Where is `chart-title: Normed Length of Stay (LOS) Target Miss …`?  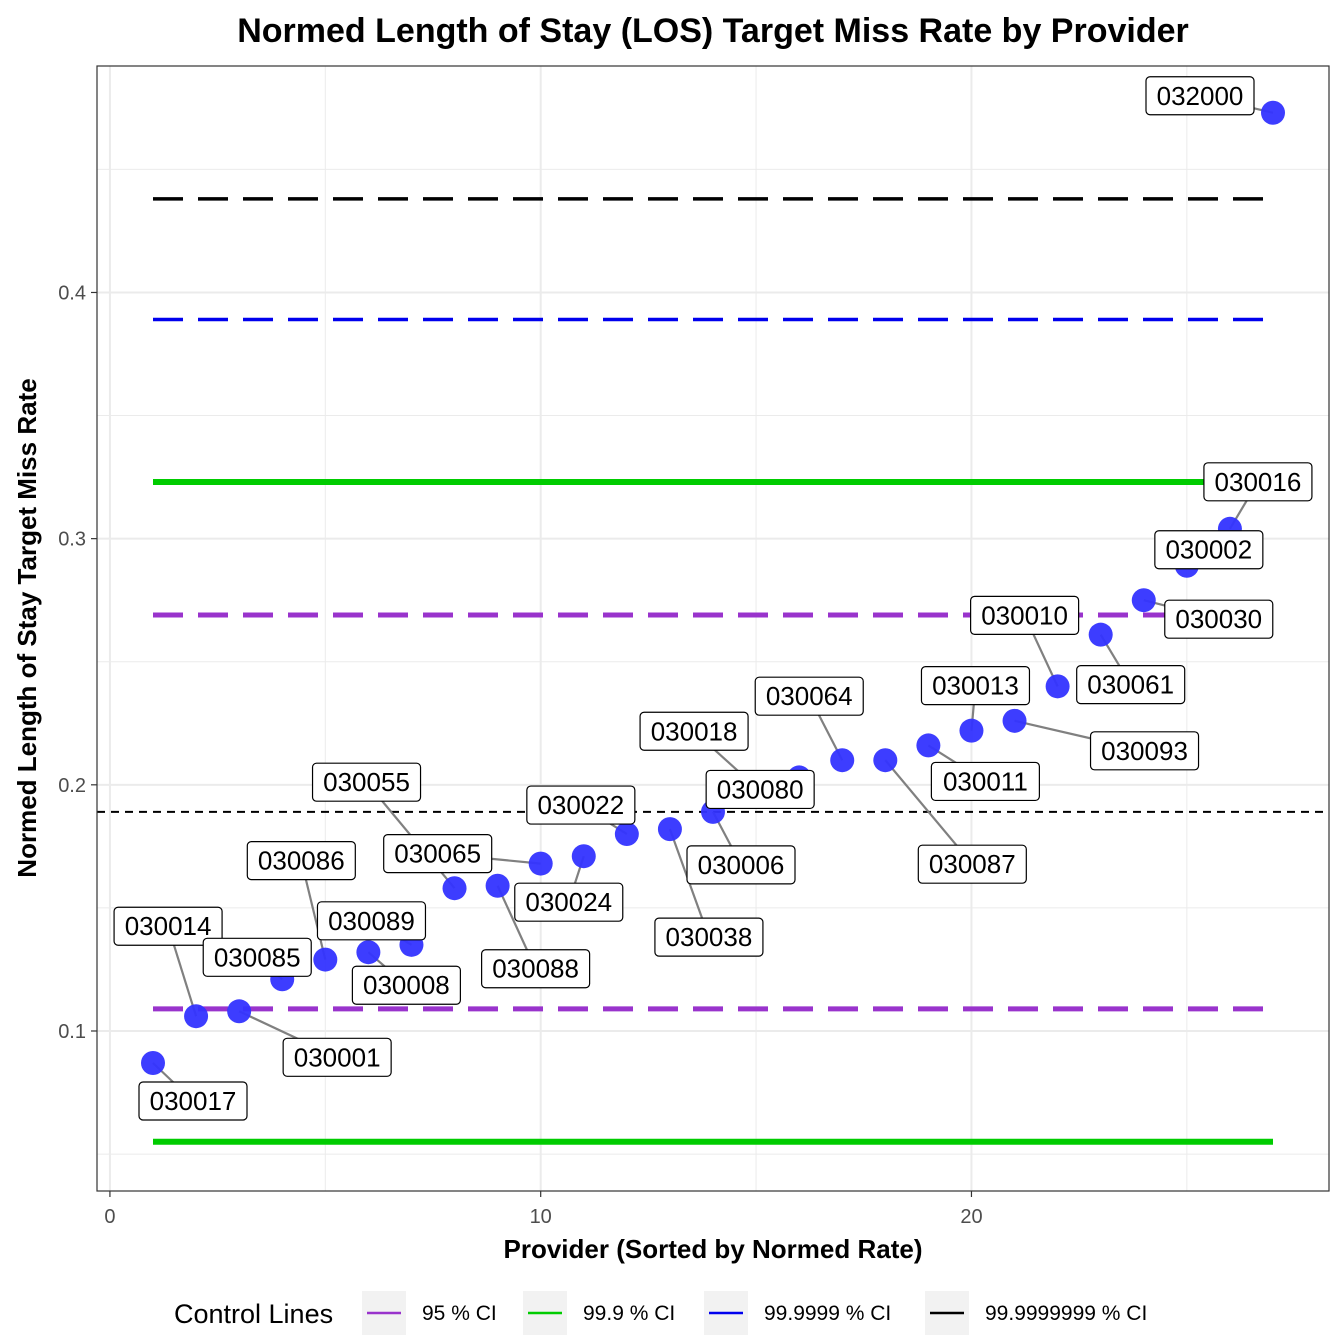
chart-title: Normed Length of Stay (LOS) Target Miss … is located at coordinates (713, 31).